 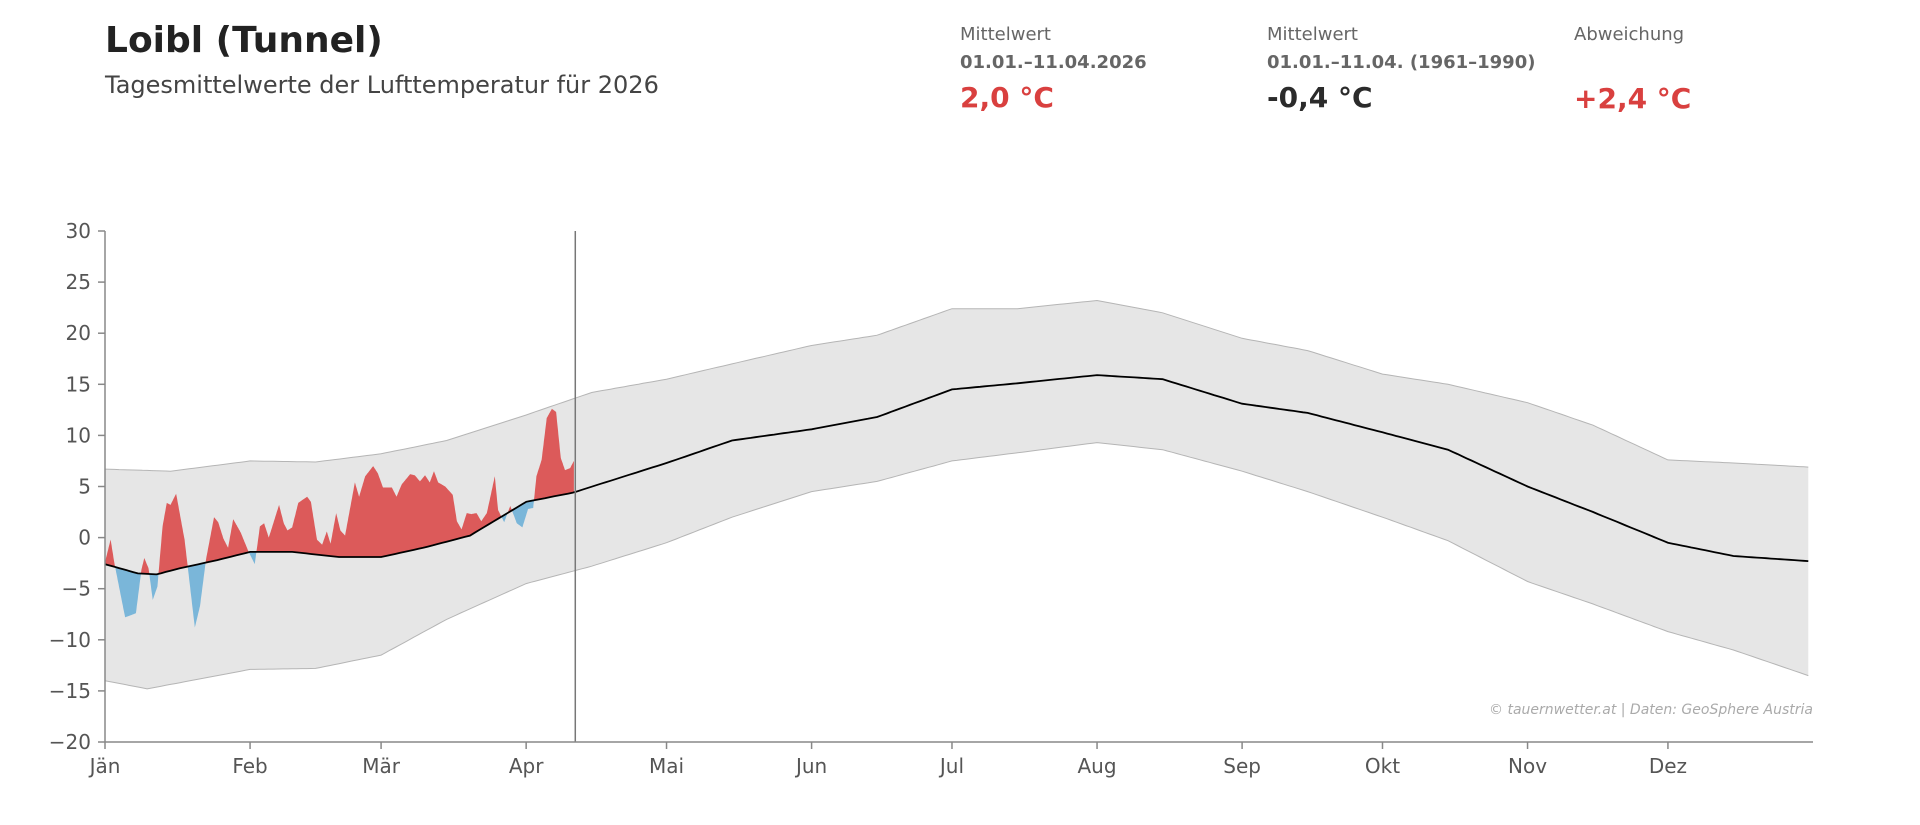 What do you see at coordinates (1401, 62) in the screenshot?
I see `stat-period: 01.01.–11.04. (1961–1990)` at bounding box center [1401, 62].